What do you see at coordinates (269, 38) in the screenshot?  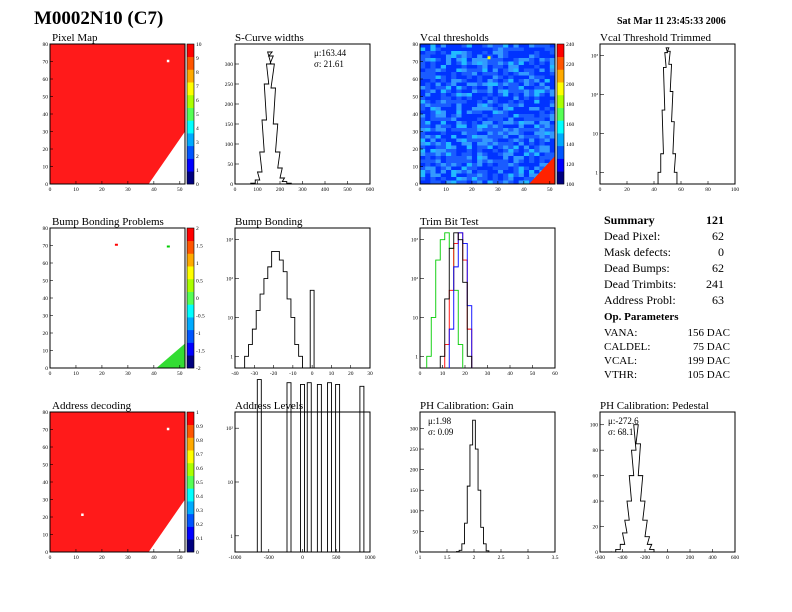 I see `chart-title: S-Curve widths` at bounding box center [269, 38].